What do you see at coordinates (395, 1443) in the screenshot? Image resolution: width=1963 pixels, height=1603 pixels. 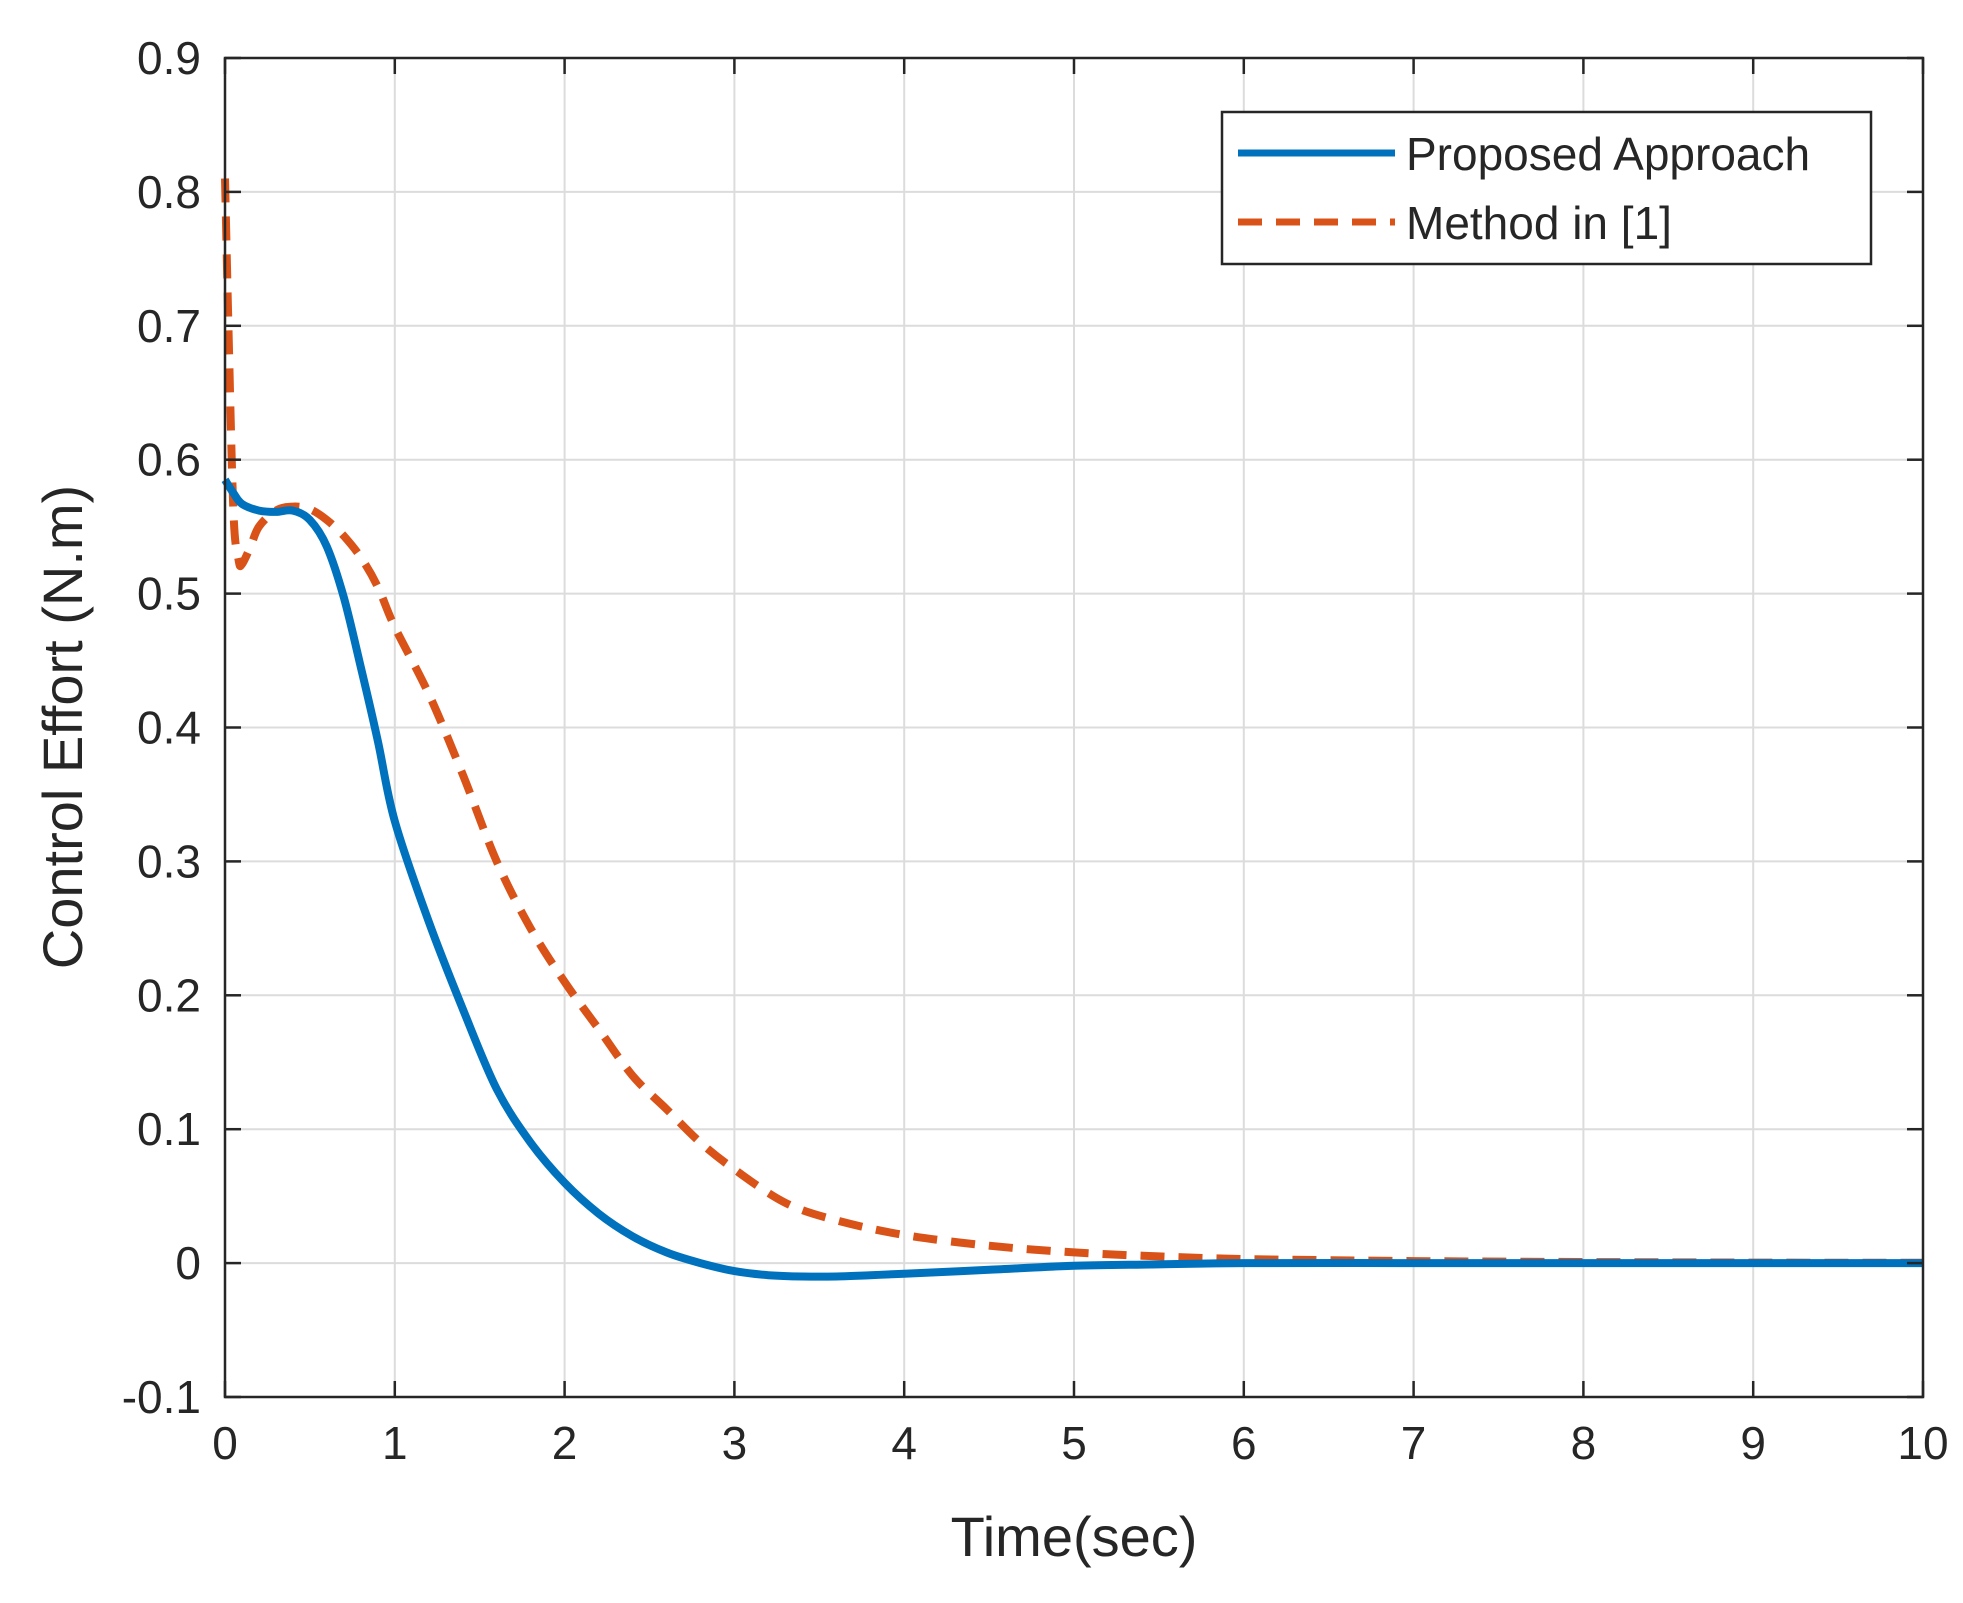 I see `x-tick-label: 1` at bounding box center [395, 1443].